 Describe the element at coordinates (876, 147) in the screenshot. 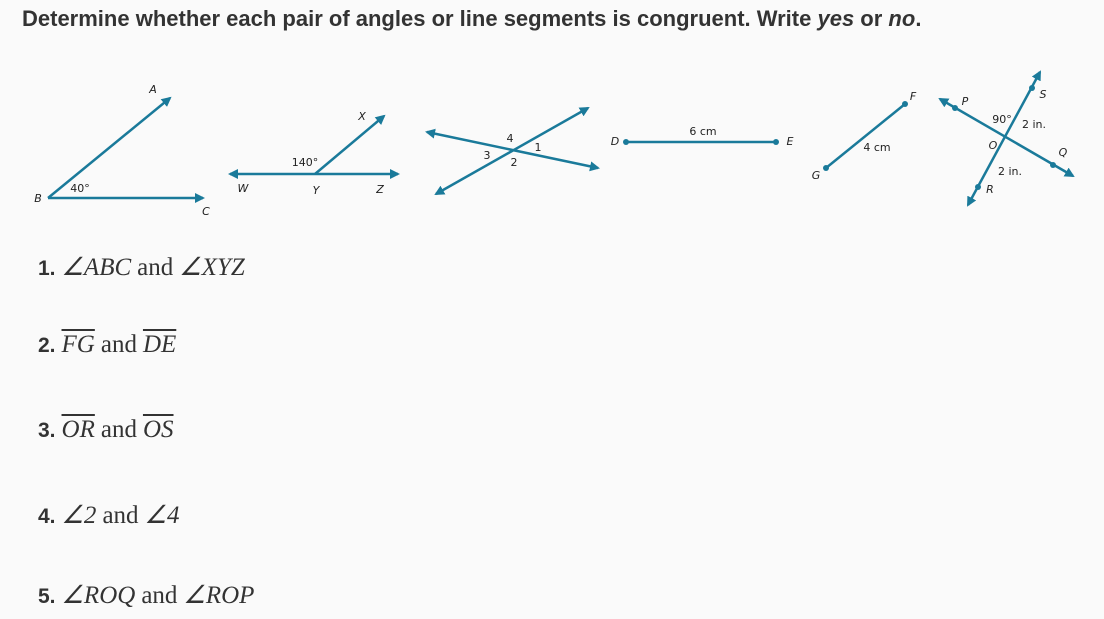

I see `label: 4 cm` at that location.